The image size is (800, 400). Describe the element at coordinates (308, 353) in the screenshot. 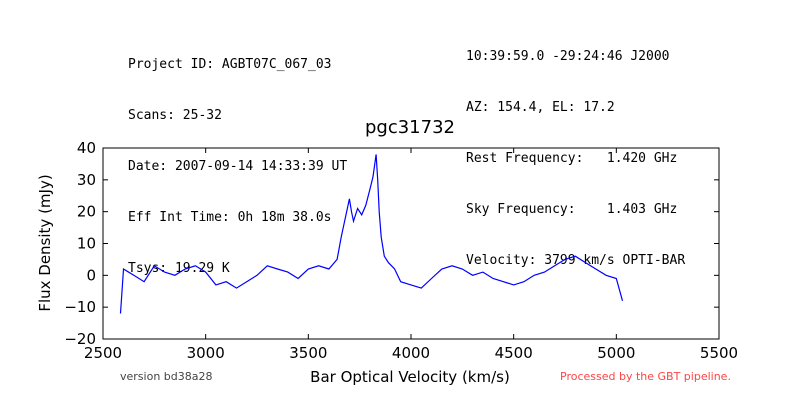

I see `x-tick-label: 3500` at that location.